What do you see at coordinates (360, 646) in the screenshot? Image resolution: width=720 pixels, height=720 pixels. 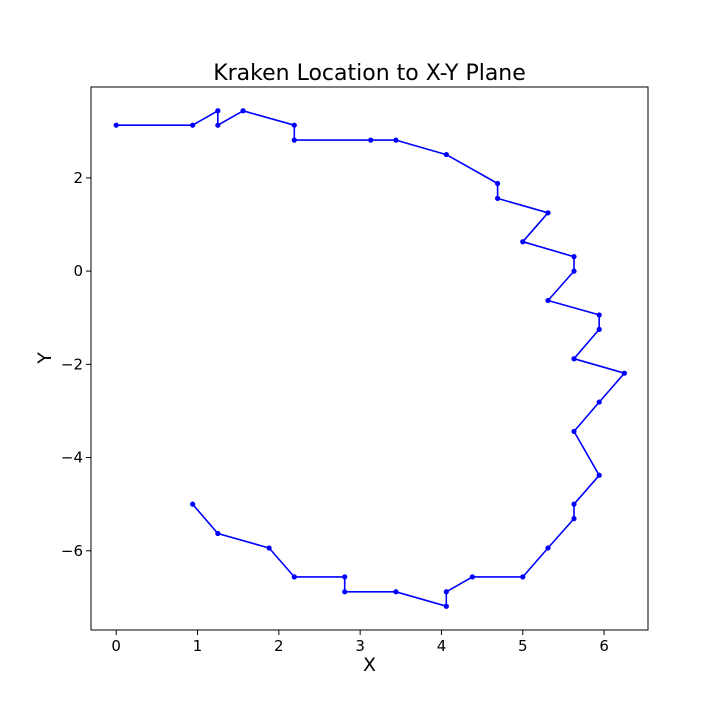 I see `x-tick-label: 3` at bounding box center [360, 646].